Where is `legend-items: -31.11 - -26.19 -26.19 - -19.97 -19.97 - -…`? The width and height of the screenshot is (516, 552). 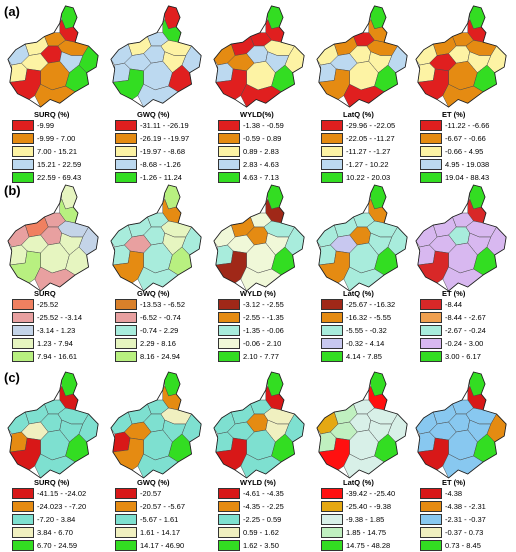 legend-items: -31.11 - -26.19 -26.19 - -19.97 -19.97 - -… is located at coordinates (152, 151).